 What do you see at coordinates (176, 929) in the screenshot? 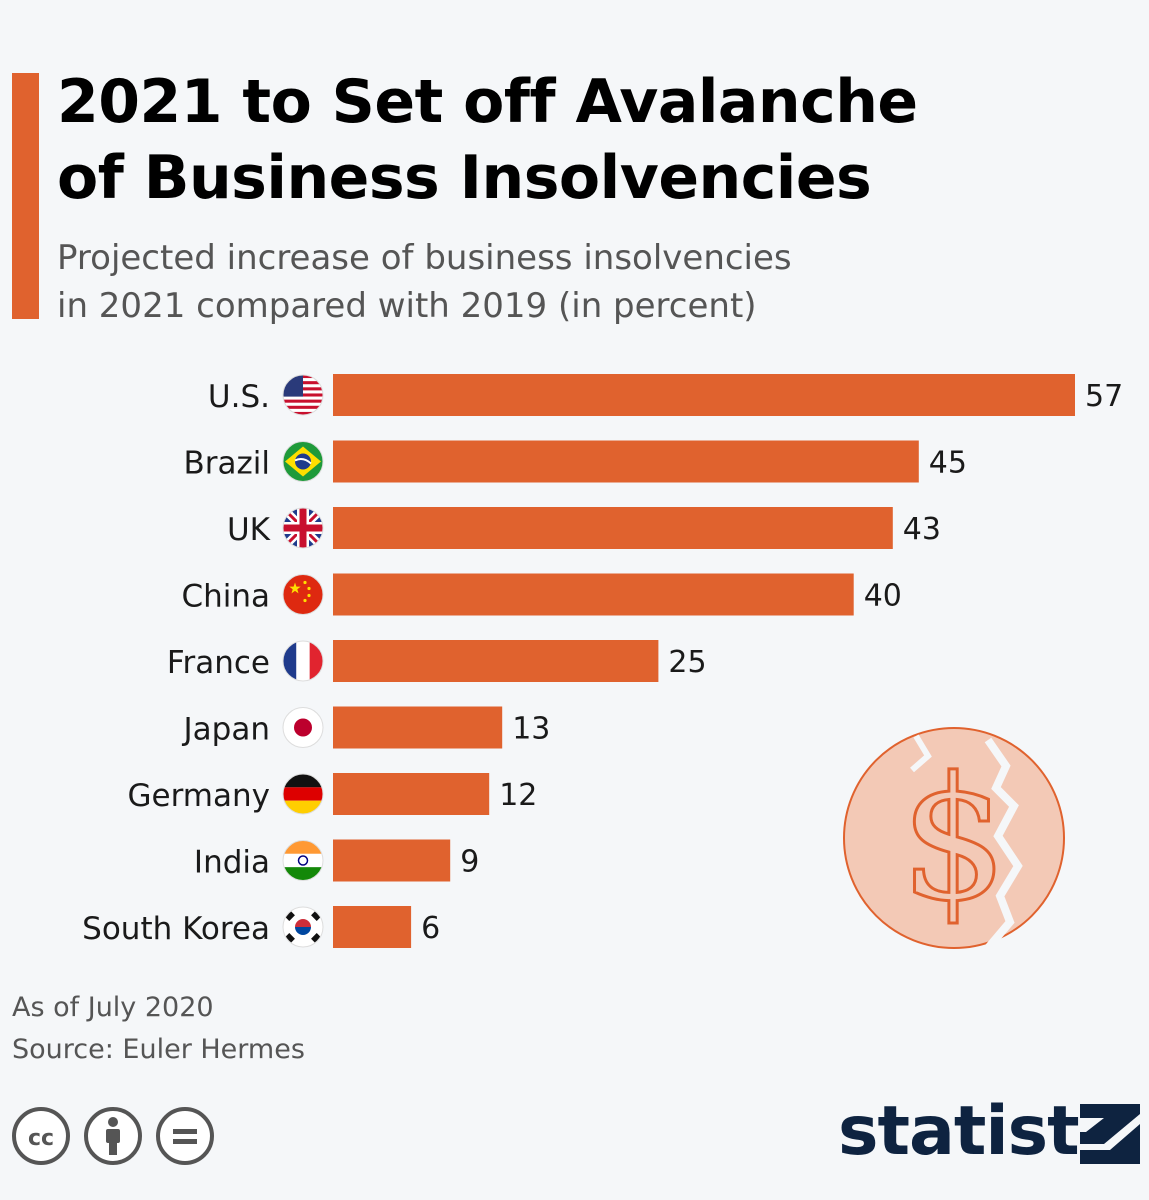
I see `category-label: South Korea` at bounding box center [176, 929].